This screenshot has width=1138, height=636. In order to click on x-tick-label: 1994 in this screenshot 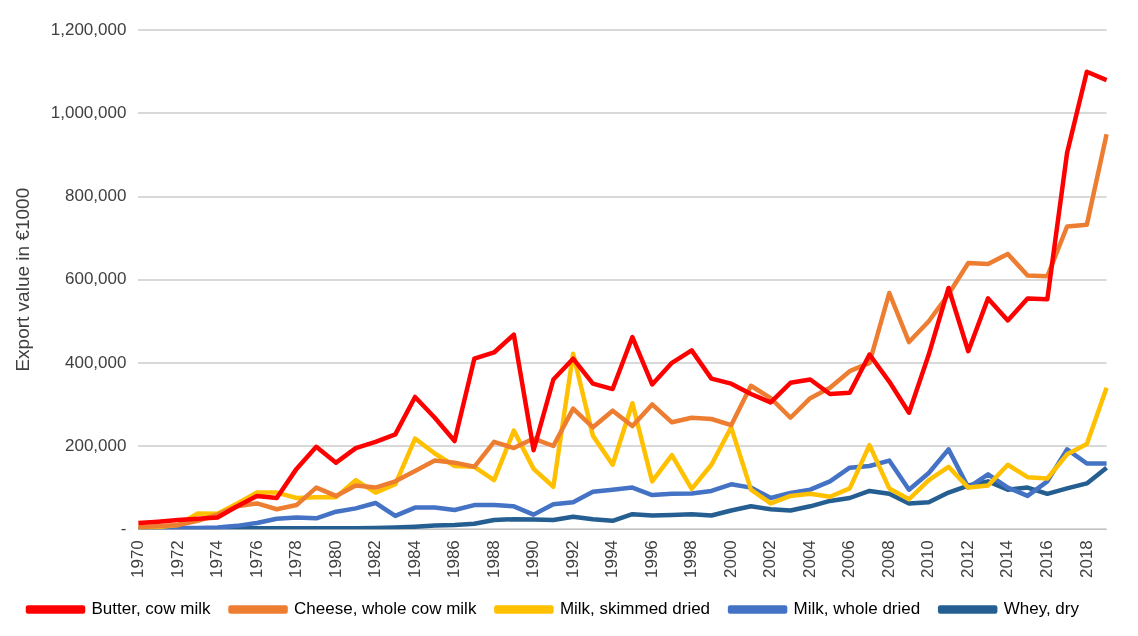, I will do `click(612, 559)`.